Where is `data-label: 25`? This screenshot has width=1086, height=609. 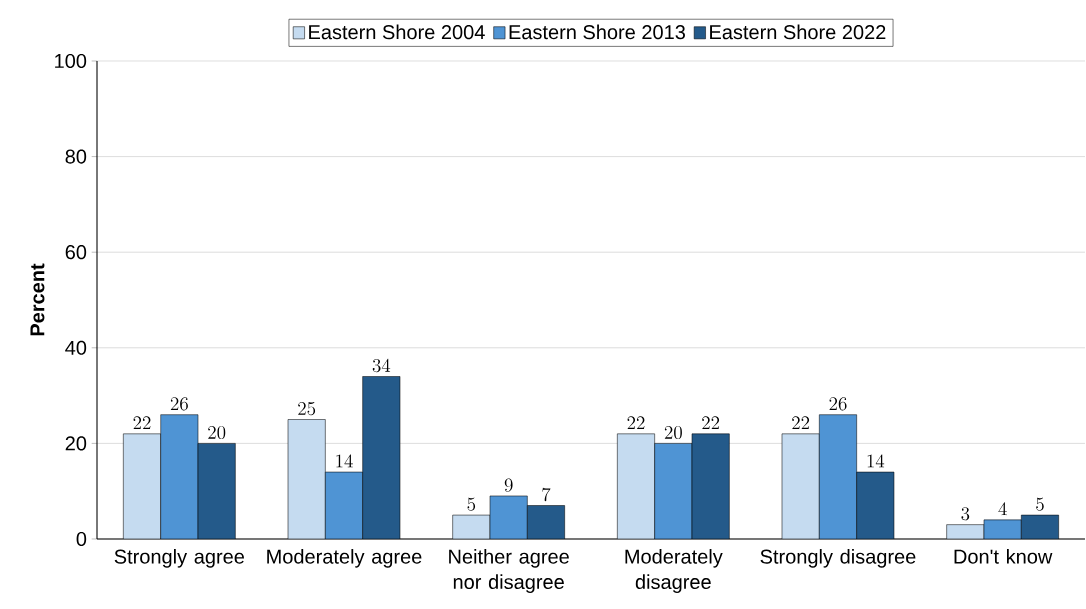 data-label: 25 is located at coordinates (307, 409).